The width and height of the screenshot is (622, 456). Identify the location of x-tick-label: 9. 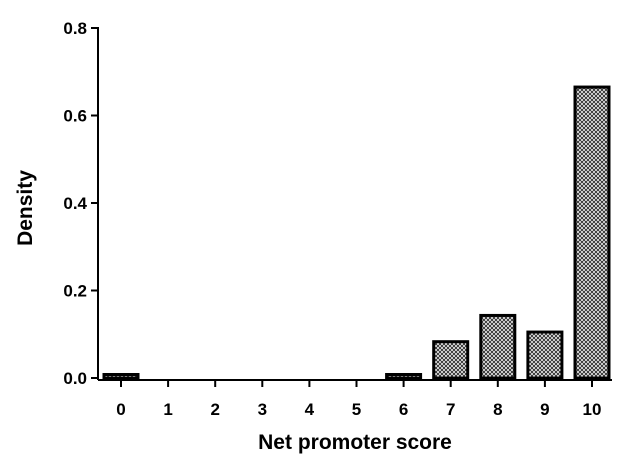
(544, 409).